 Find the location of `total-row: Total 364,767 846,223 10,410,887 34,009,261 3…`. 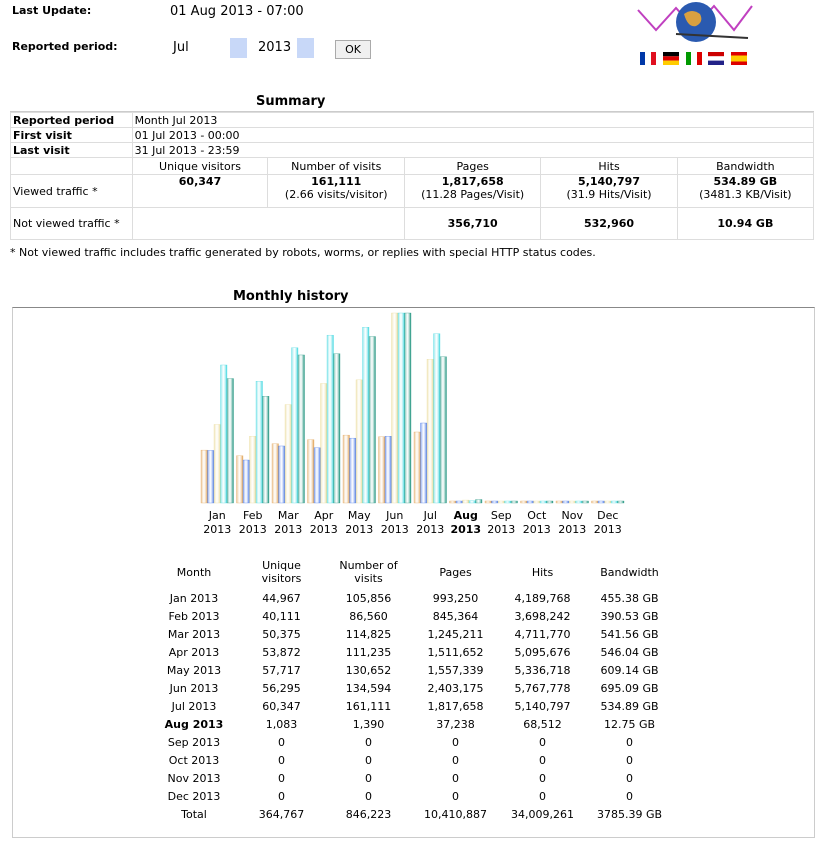

total-row: Total 364,767 846,223 10,410,887 34,009,261 3… is located at coordinates (411, 814).